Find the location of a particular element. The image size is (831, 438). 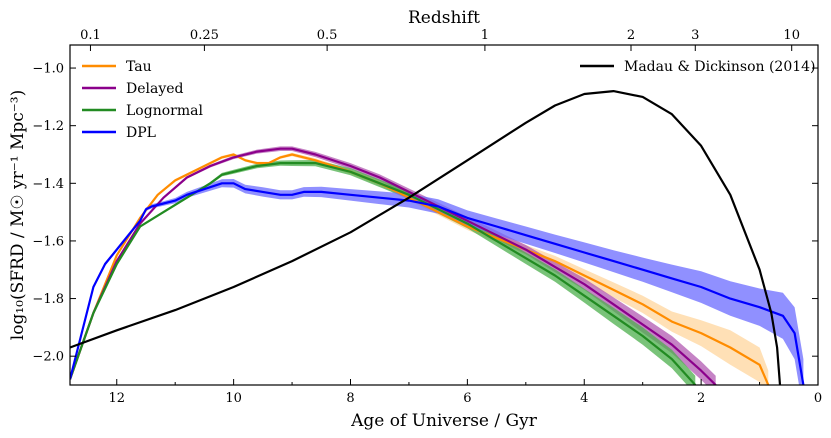

top-tick-label: 10 is located at coordinates (791, 35).